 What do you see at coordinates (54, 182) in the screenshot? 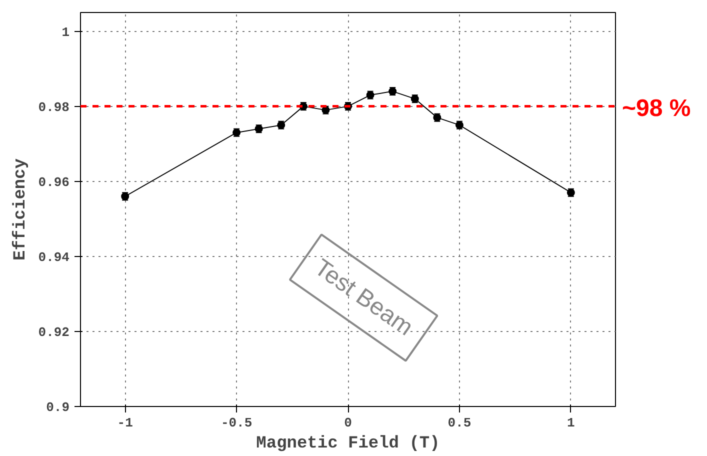
I see `y-tick-label: 0.96` at bounding box center [54, 182].